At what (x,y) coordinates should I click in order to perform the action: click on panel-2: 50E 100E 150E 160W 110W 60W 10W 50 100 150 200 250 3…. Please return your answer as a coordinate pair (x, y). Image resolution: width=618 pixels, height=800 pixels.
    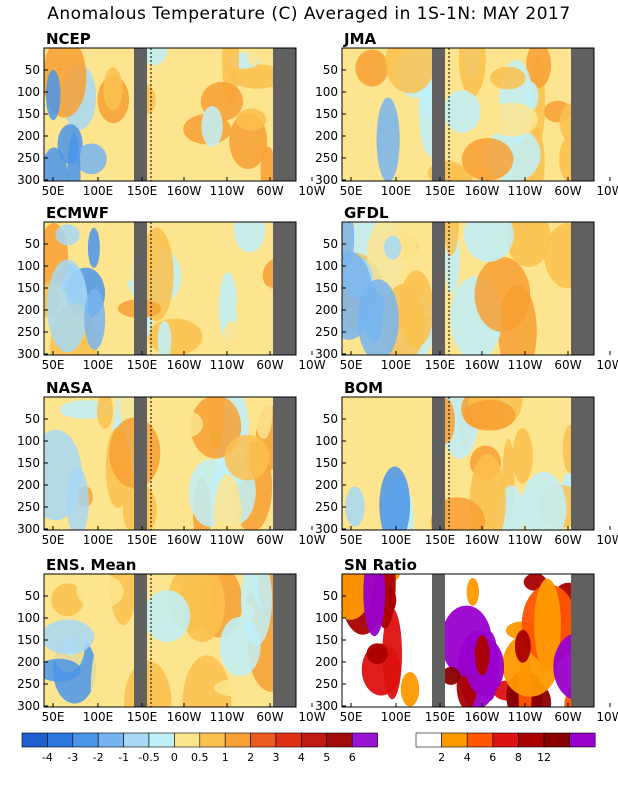
    Looking at the image, I should click on (466, 114).